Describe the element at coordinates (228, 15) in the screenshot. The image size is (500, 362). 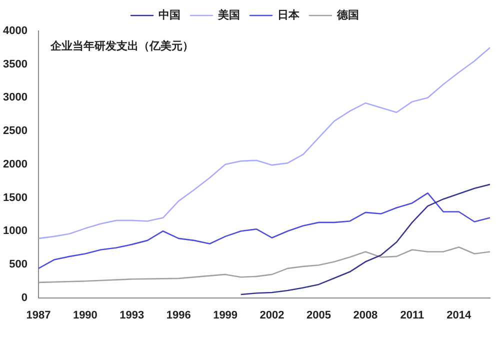
I see `legend-label: 美国` at that location.